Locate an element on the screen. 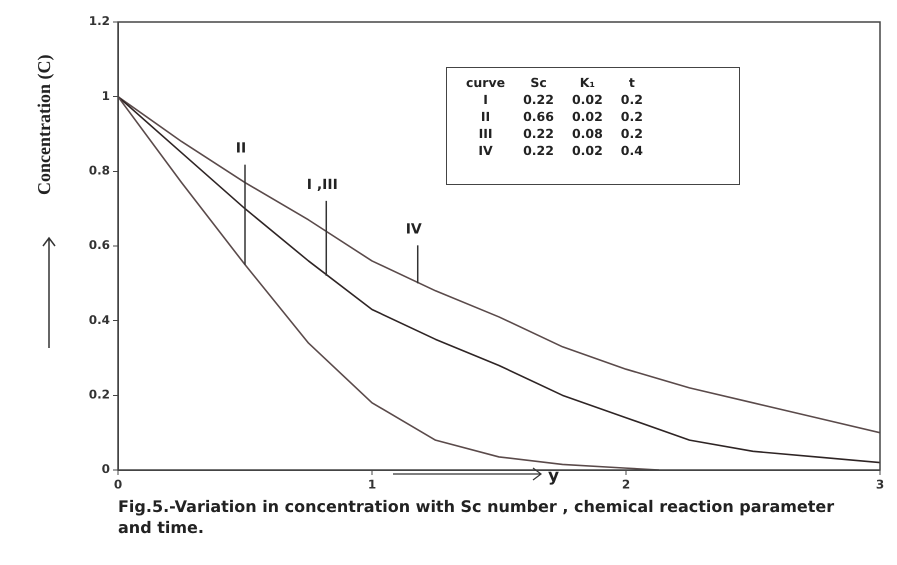 The image size is (897, 565). annotation: Sc is located at coordinates (538, 82).